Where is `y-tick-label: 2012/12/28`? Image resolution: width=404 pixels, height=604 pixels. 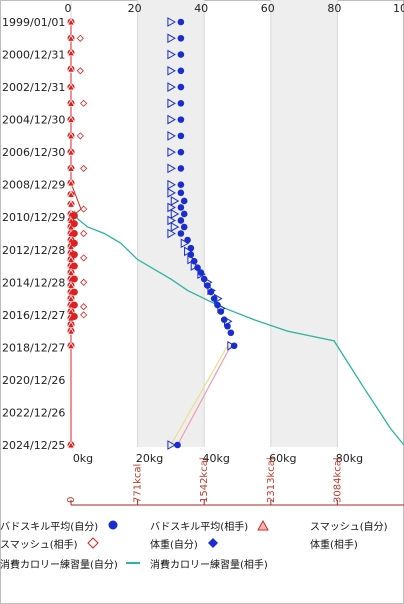
y-tick-label: 2012/12/28 is located at coordinates (33, 250).